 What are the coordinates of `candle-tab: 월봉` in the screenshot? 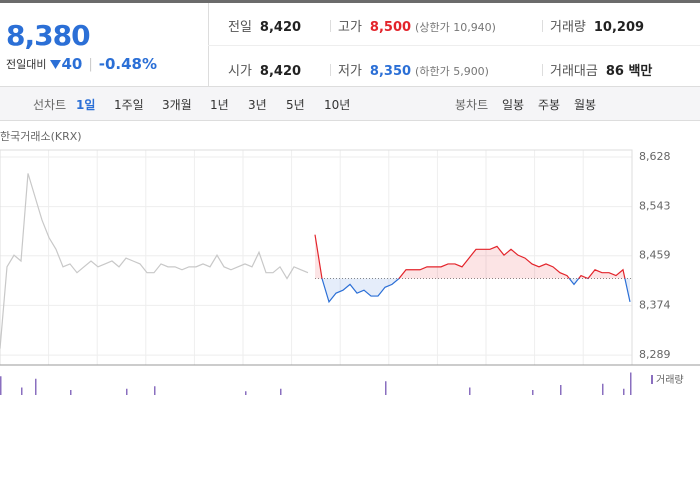 It's located at (585, 105).